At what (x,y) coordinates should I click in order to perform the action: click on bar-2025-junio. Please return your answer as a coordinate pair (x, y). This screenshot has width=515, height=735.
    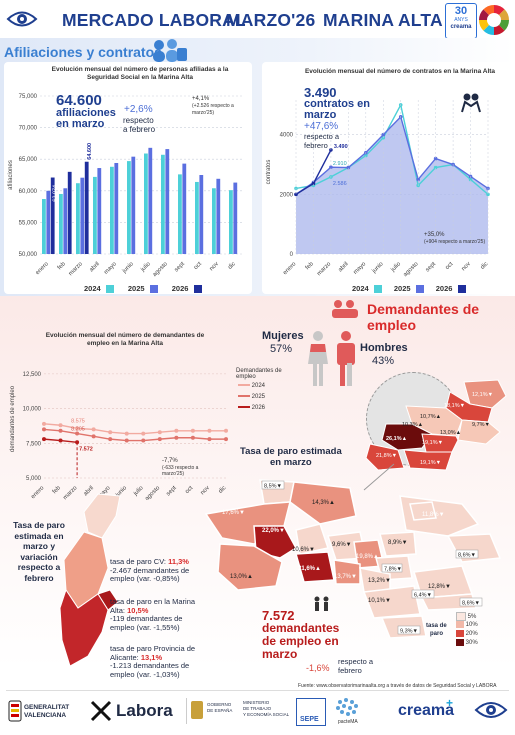
    Looking at the image, I should click on (133, 205).